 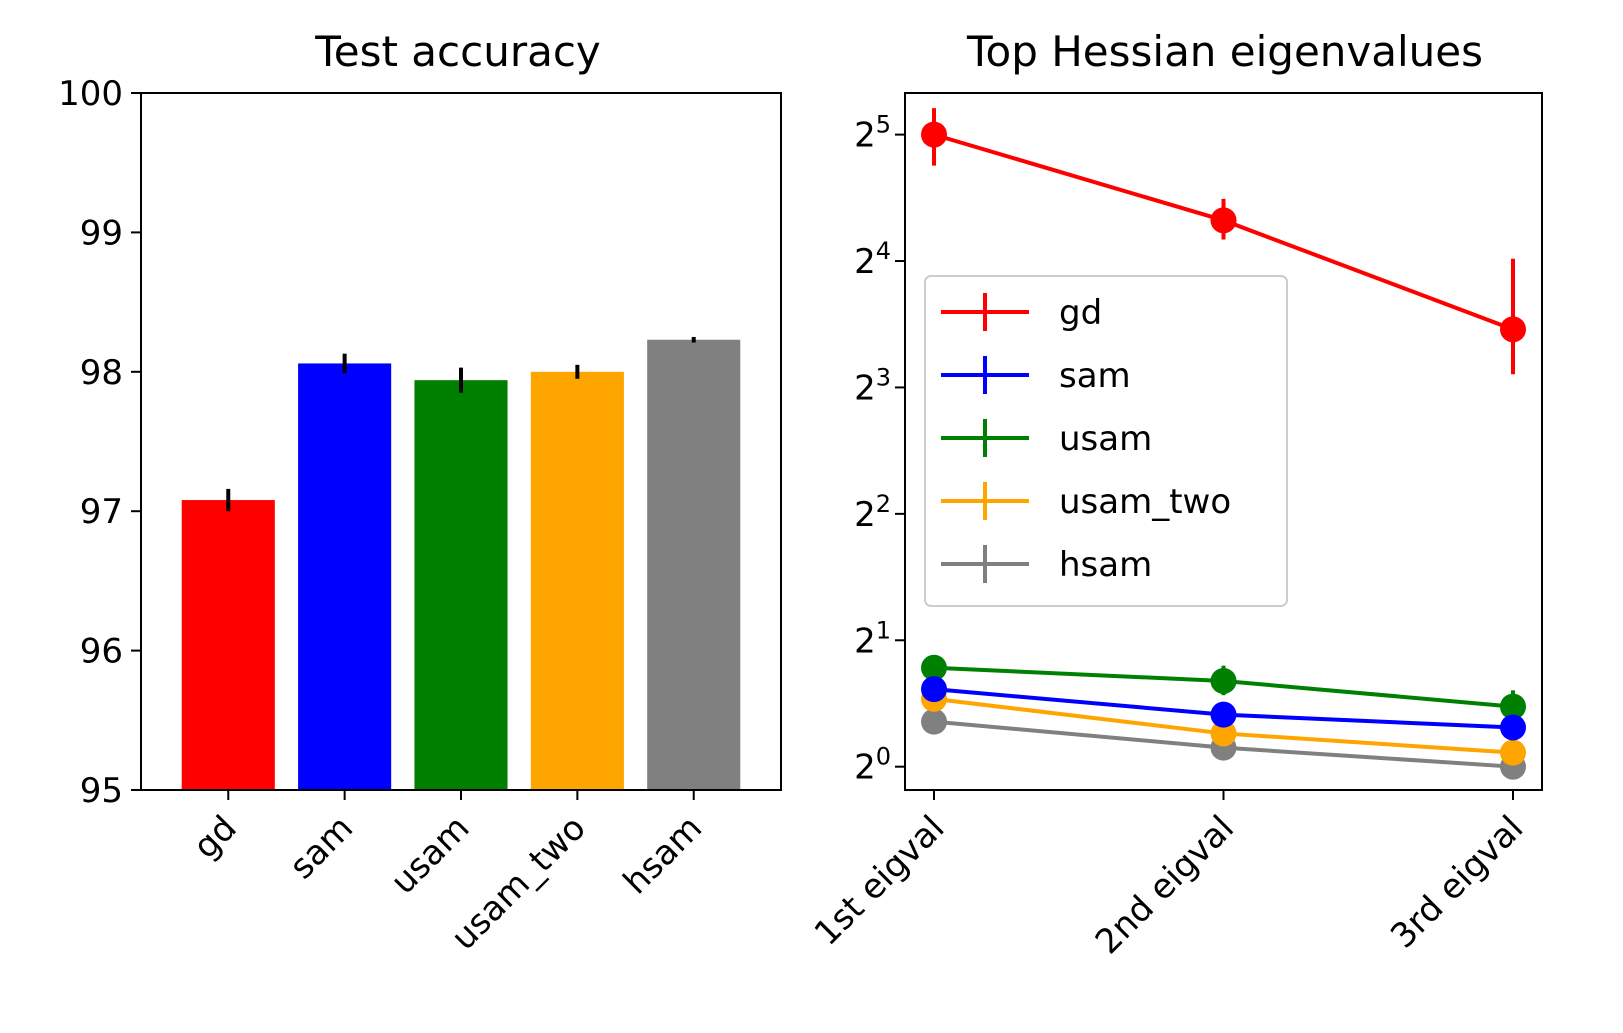 What do you see at coordinates (872, 512) in the screenshot?
I see `y-tick-label: 22` at bounding box center [872, 512].